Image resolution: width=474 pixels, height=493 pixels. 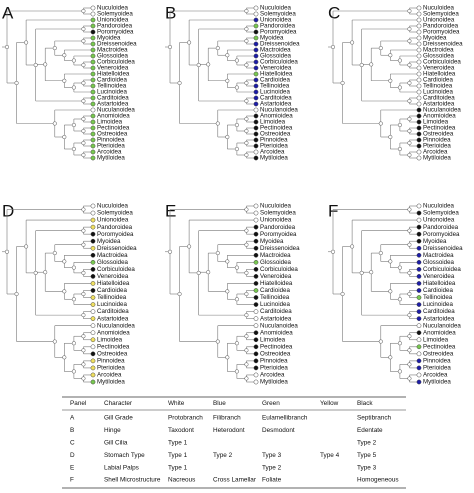 I want to click on panel-label: C, so click(x=334, y=12).